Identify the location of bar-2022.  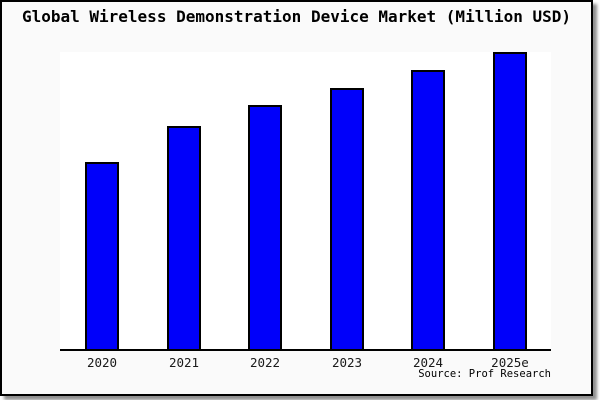
(265, 227).